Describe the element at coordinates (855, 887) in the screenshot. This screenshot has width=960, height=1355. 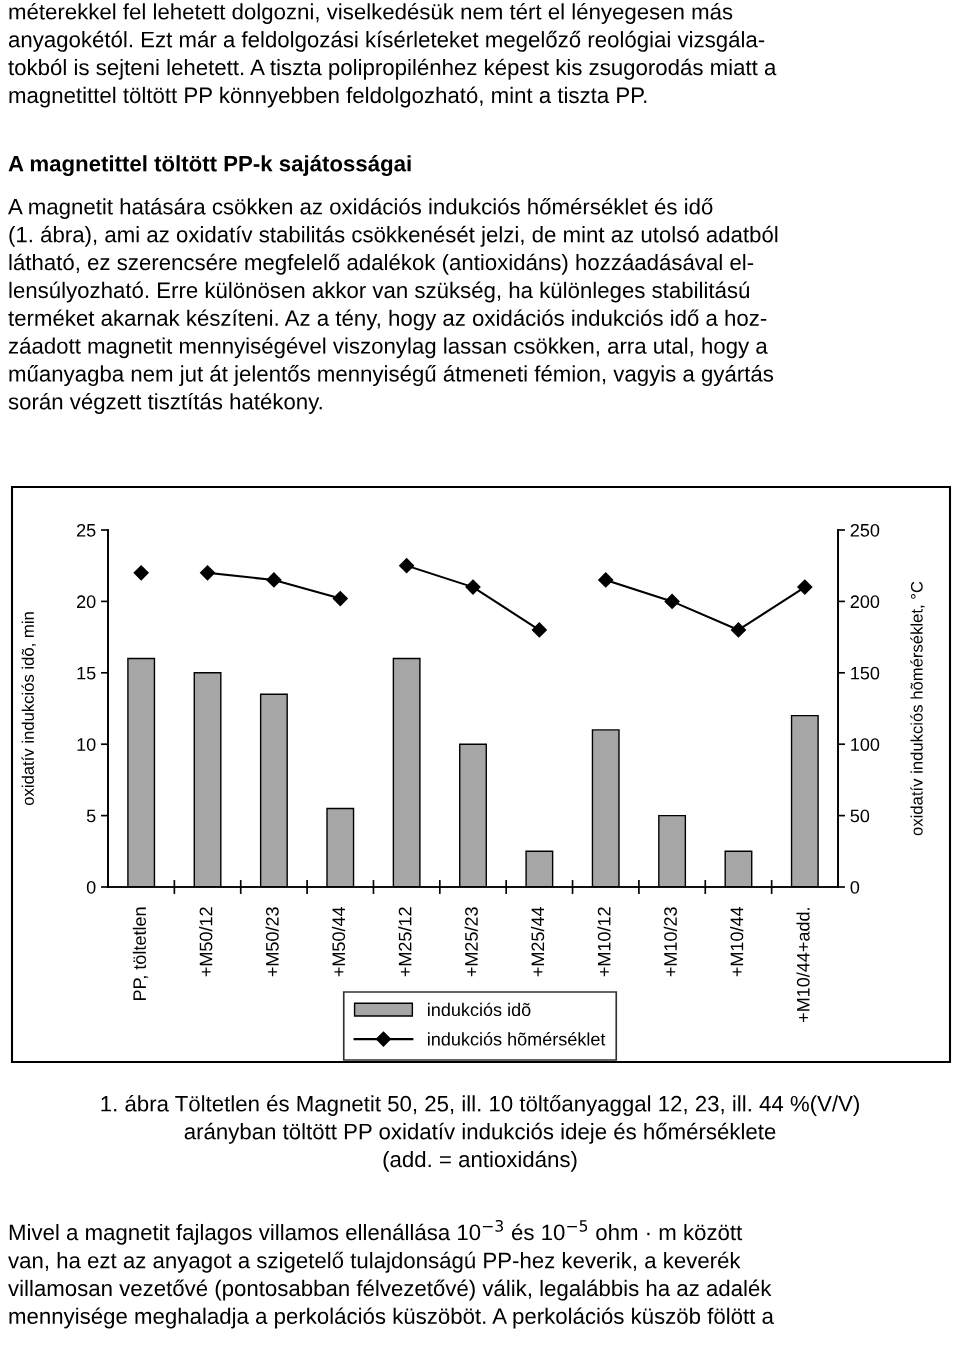
I see `y2-tick-label: 0` at that location.